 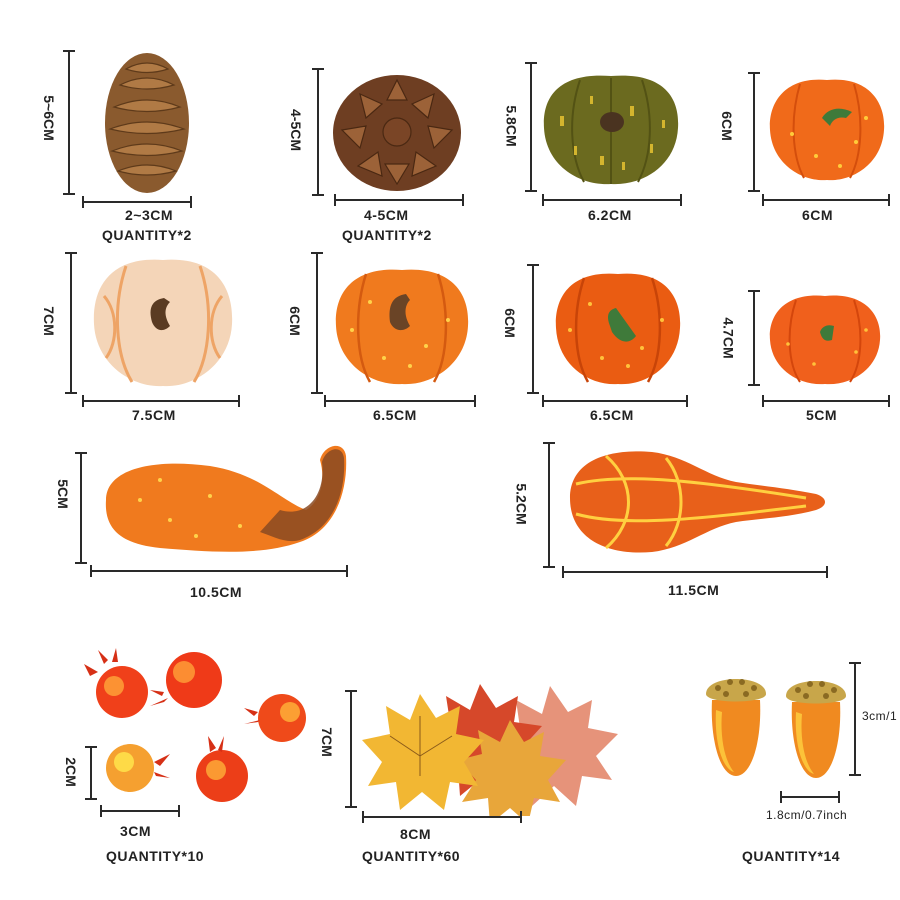 I want to click on width-label: 10.5CM, so click(x=216, y=592).